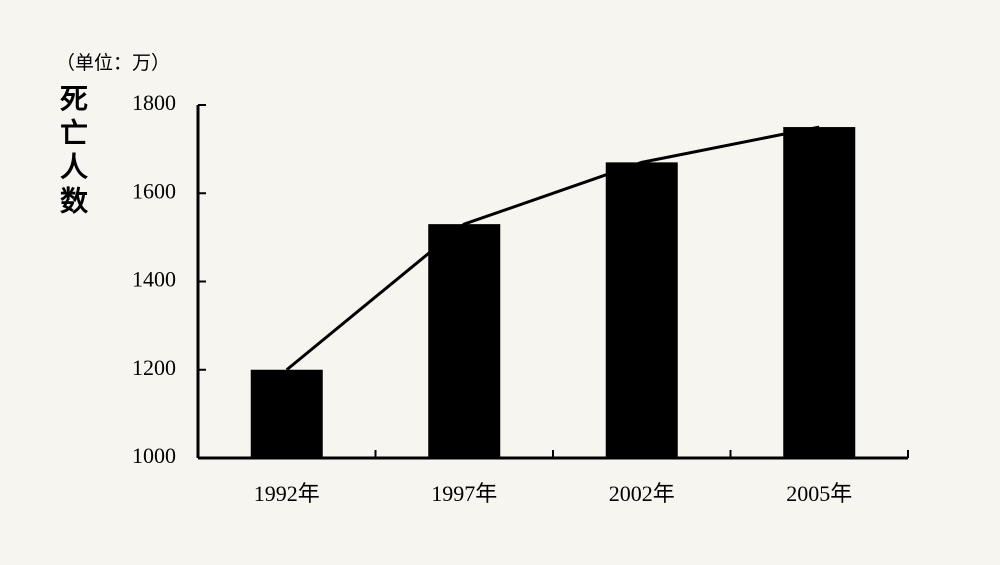  Describe the element at coordinates (464, 493) in the screenshot. I see `x-tick-label: 1997年` at that location.